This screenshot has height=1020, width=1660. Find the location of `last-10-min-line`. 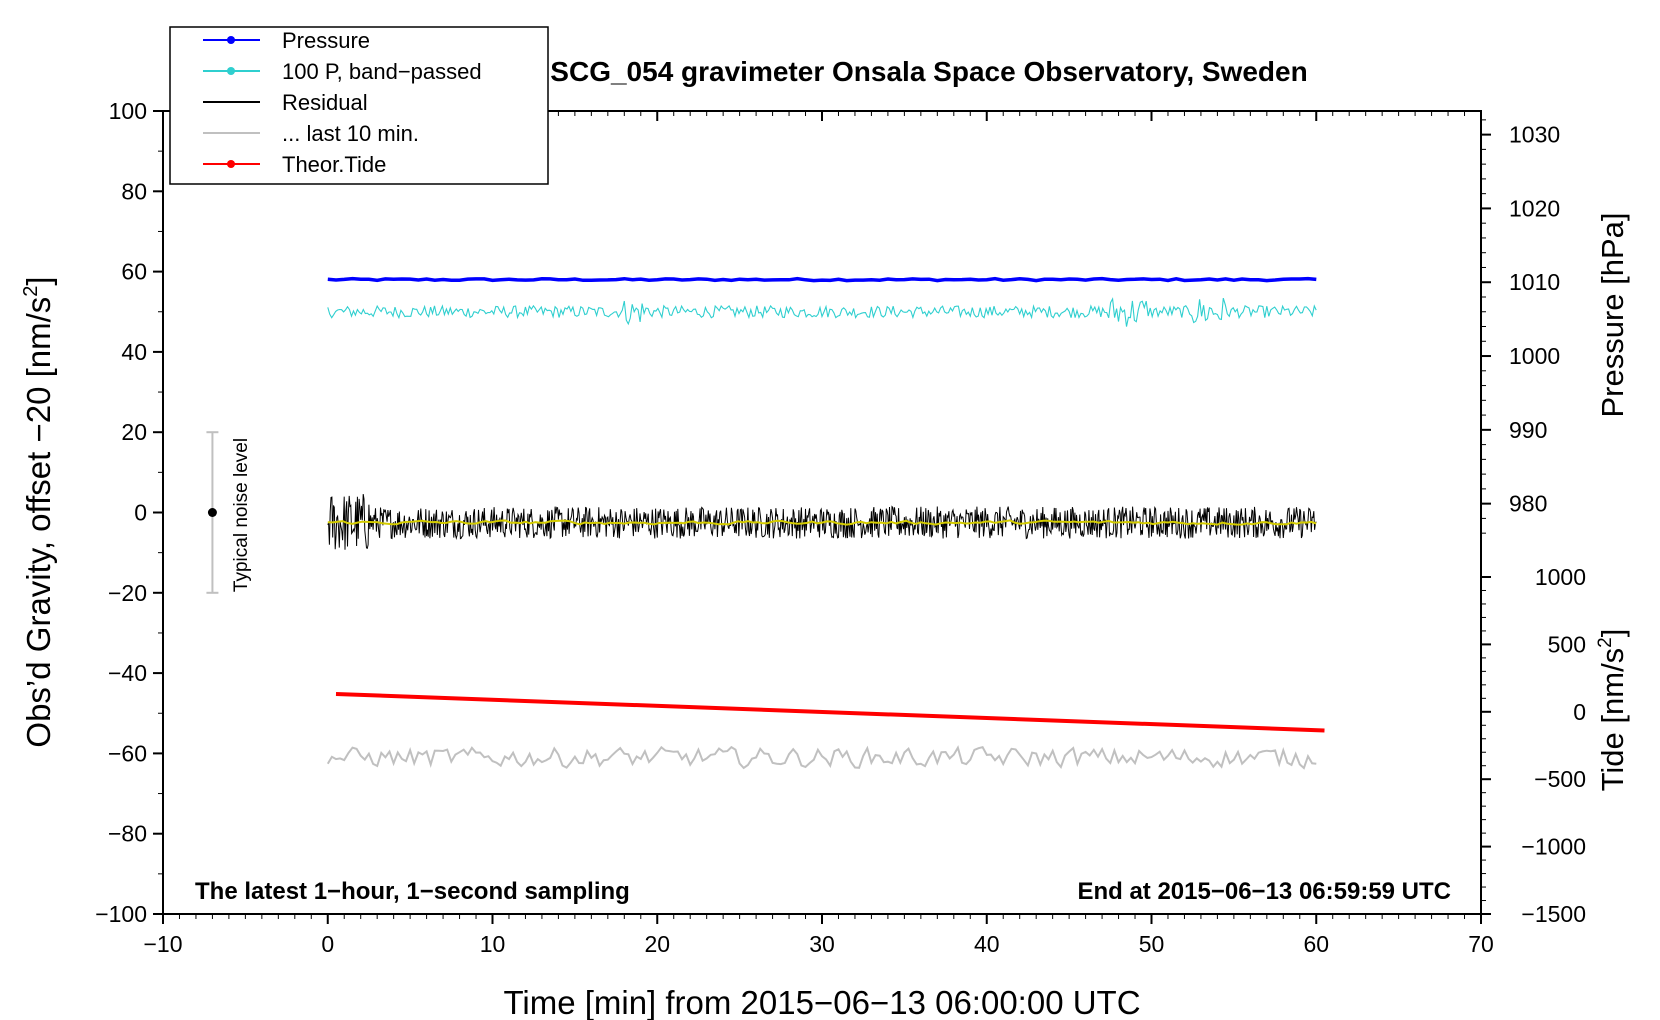

last-10-min-line is located at coordinates (821, 757).